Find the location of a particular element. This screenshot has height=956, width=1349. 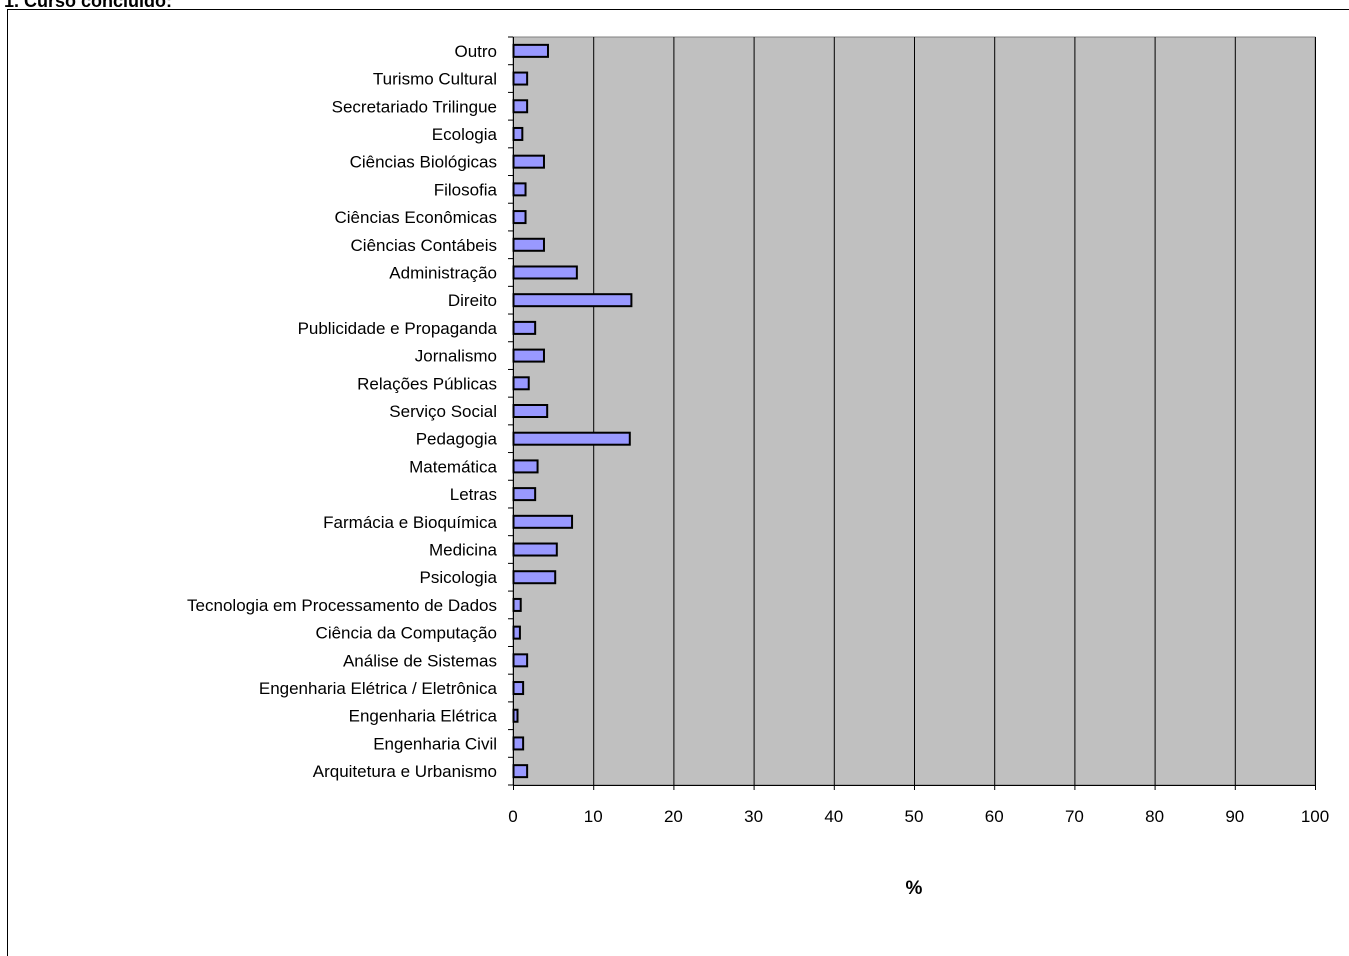

x-tick-label: 0 is located at coordinates (512, 816).